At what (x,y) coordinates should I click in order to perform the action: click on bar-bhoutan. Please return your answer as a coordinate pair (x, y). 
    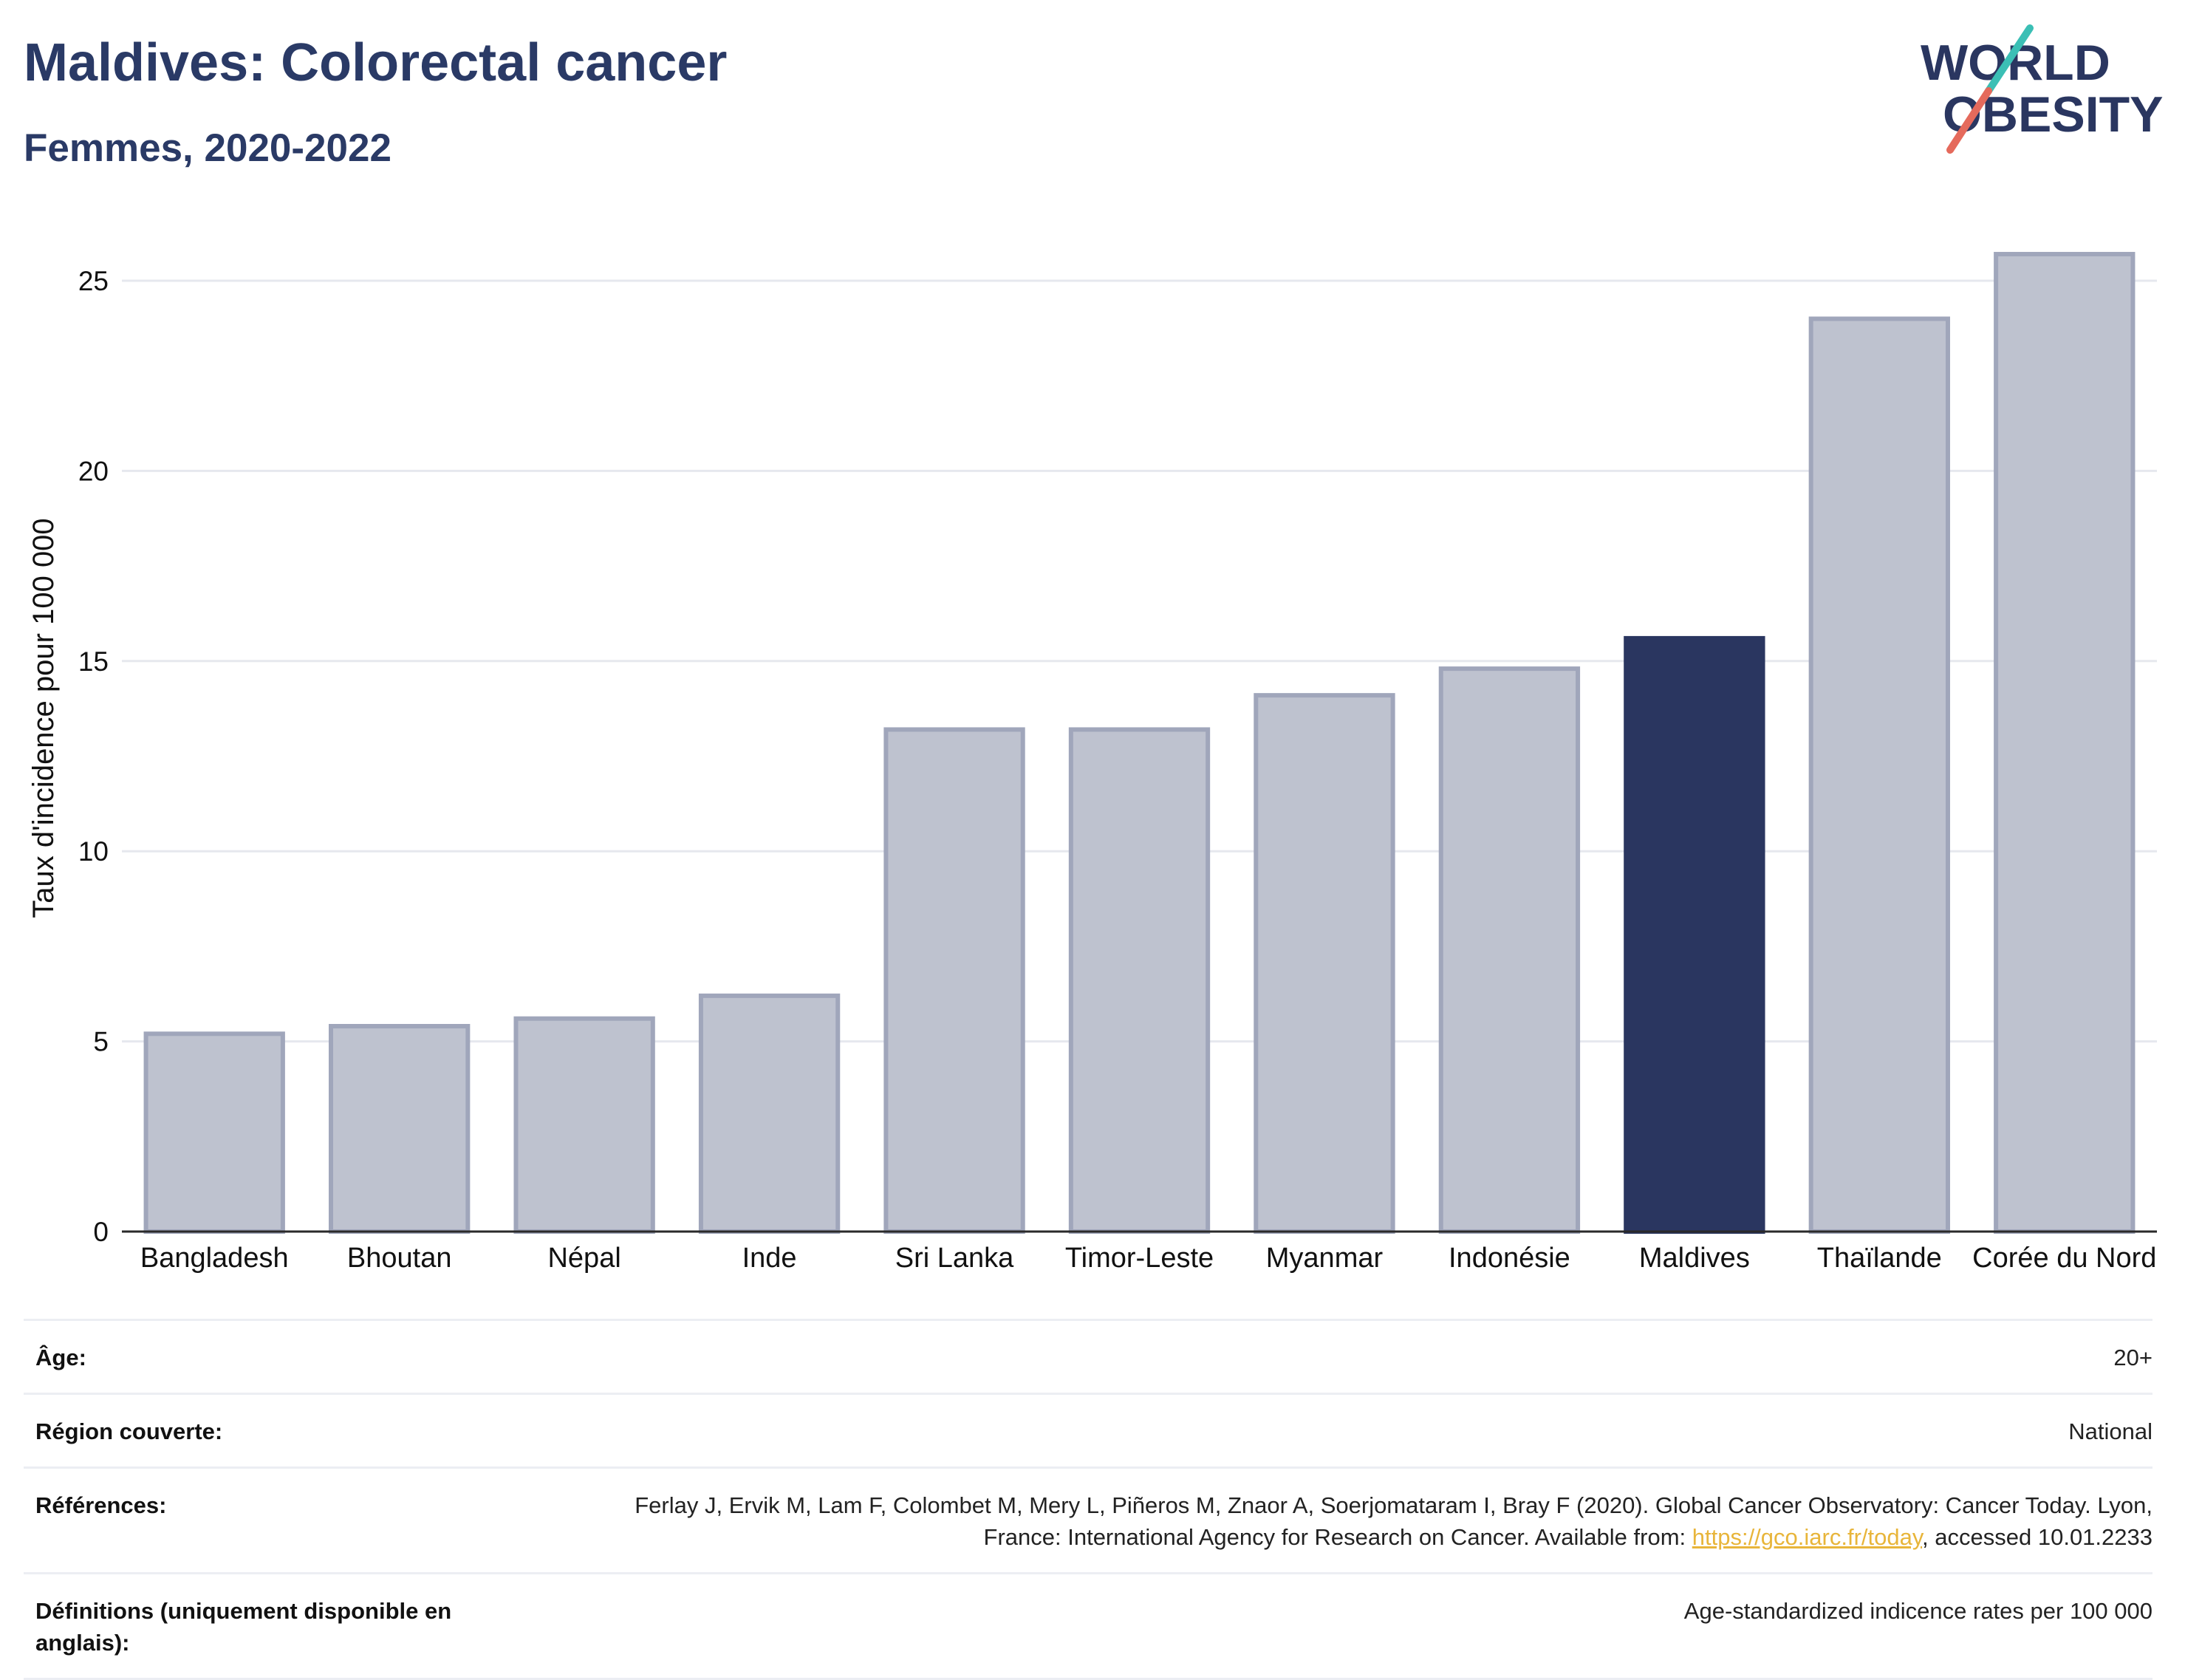
    Looking at the image, I should click on (400, 1129).